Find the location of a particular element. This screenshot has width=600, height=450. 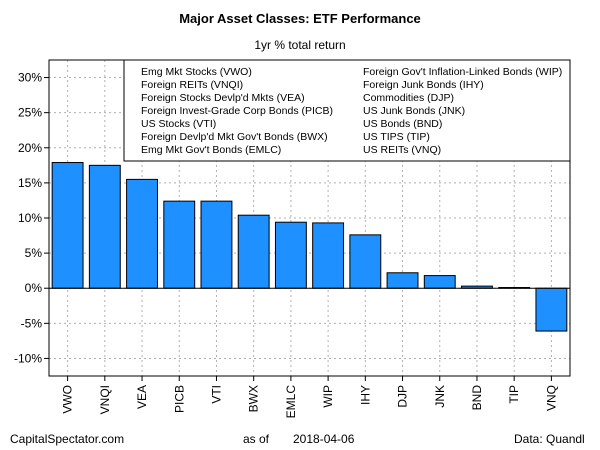

y-tick-label: 20% is located at coordinates (30, 148).